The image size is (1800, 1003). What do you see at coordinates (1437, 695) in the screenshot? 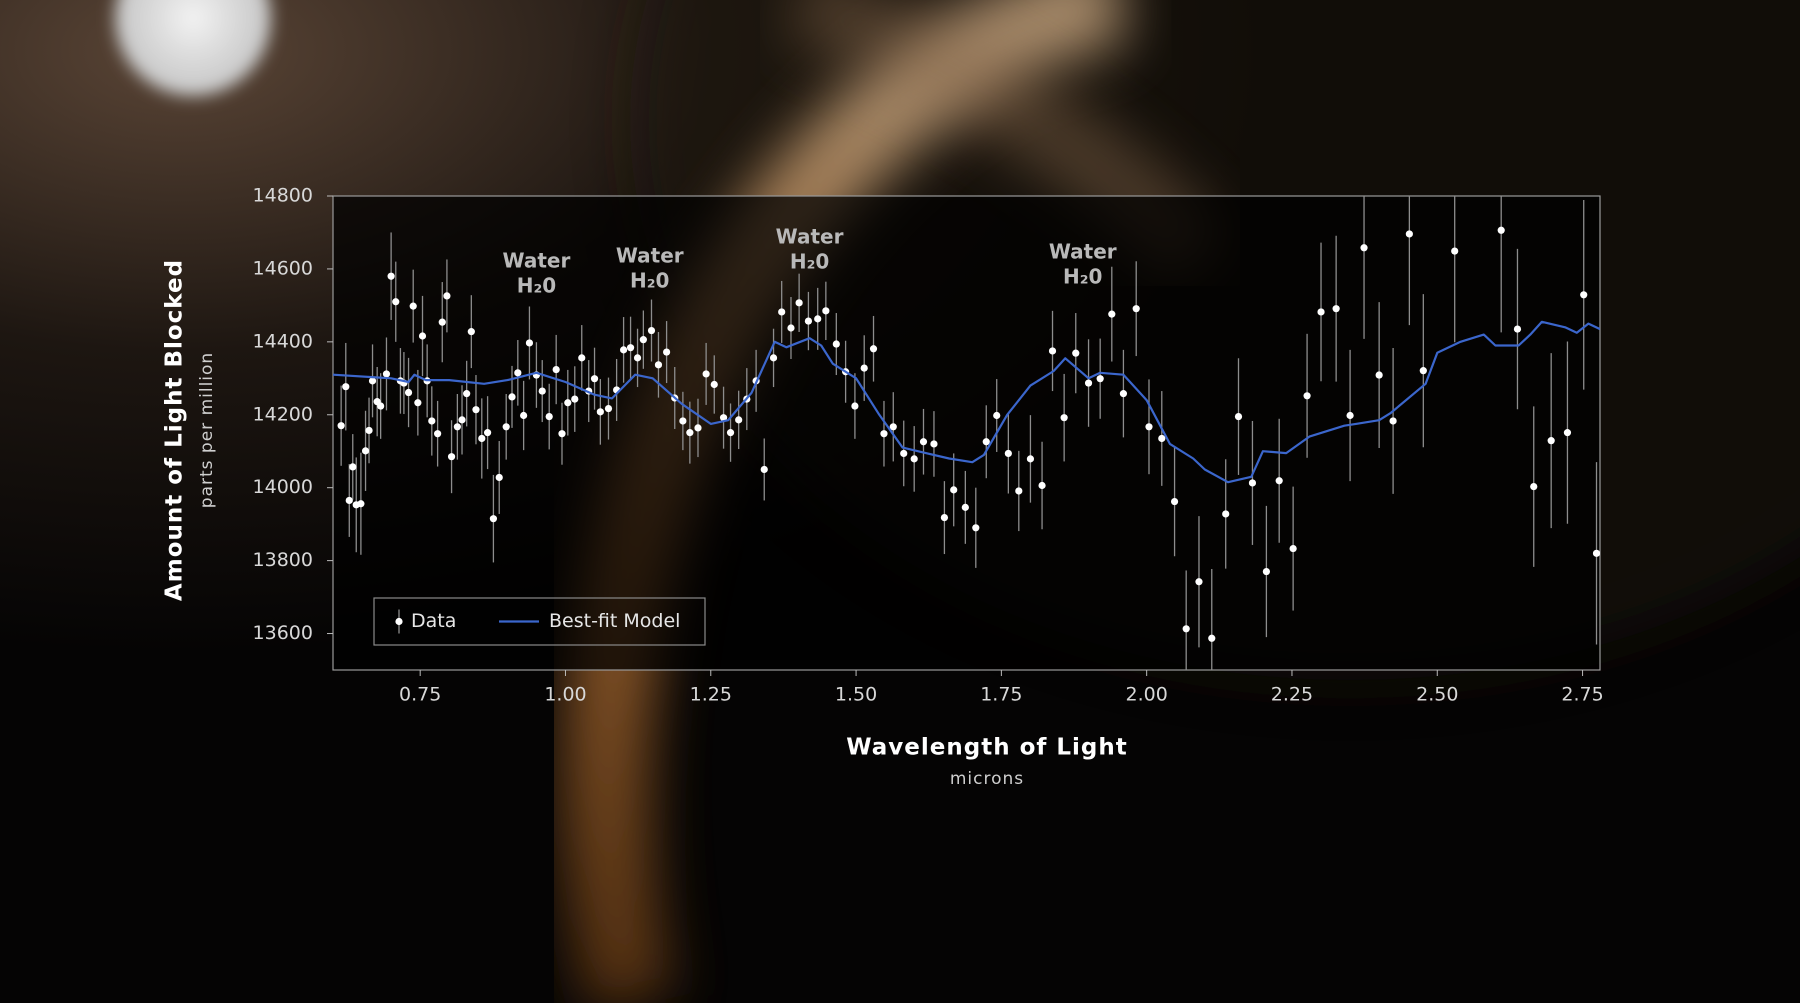
I see `x-tick-label: 2.50` at bounding box center [1437, 695].